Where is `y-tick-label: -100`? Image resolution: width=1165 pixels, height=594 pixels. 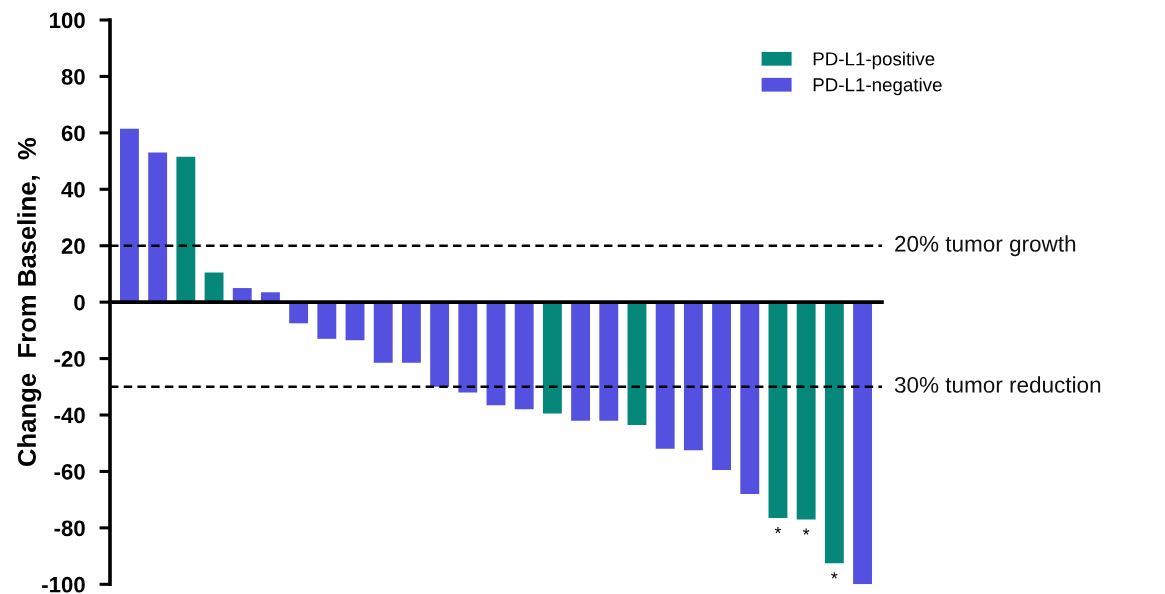
y-tick-label: -100 is located at coordinates (63, 584).